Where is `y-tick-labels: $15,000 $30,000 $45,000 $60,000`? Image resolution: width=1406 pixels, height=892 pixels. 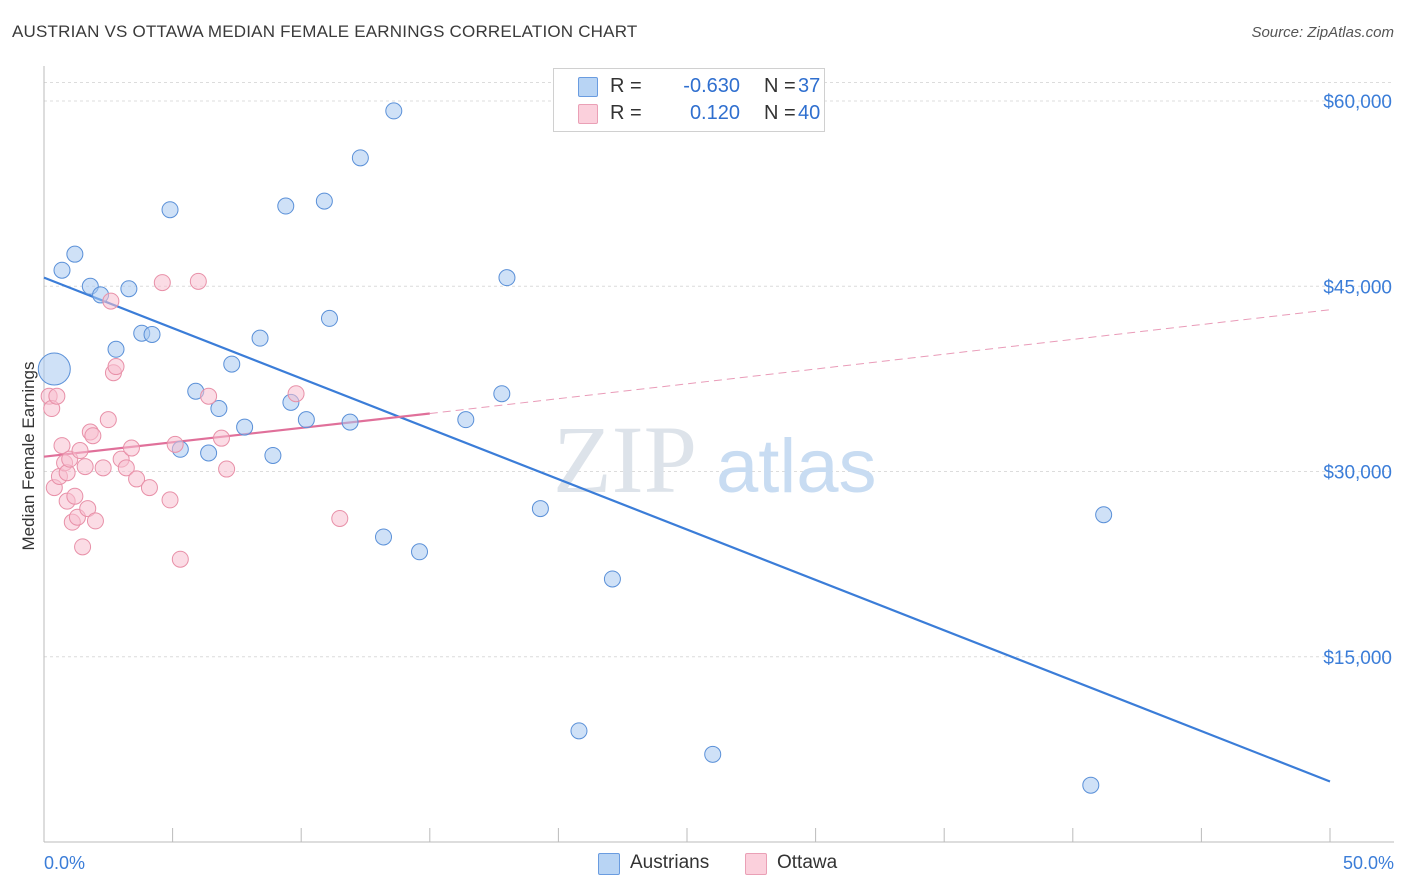 y-tick-labels: $15,000 $30,000 $45,000 $60,000 is located at coordinates (1357, 380).